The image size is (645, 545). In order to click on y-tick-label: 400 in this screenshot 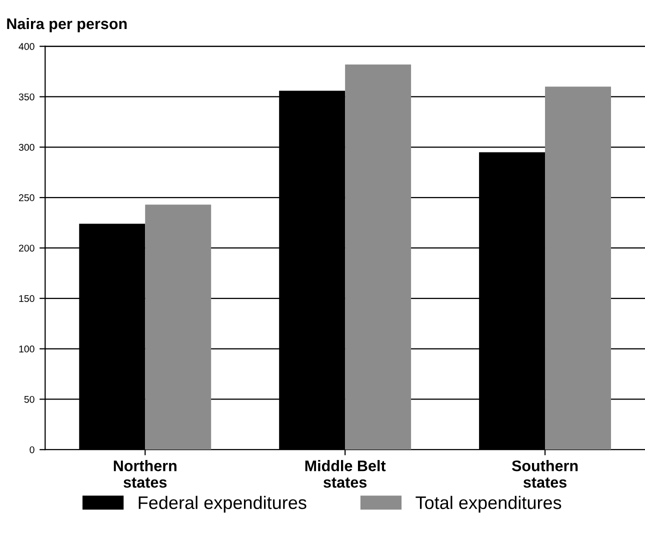, I will do `click(26, 46)`.